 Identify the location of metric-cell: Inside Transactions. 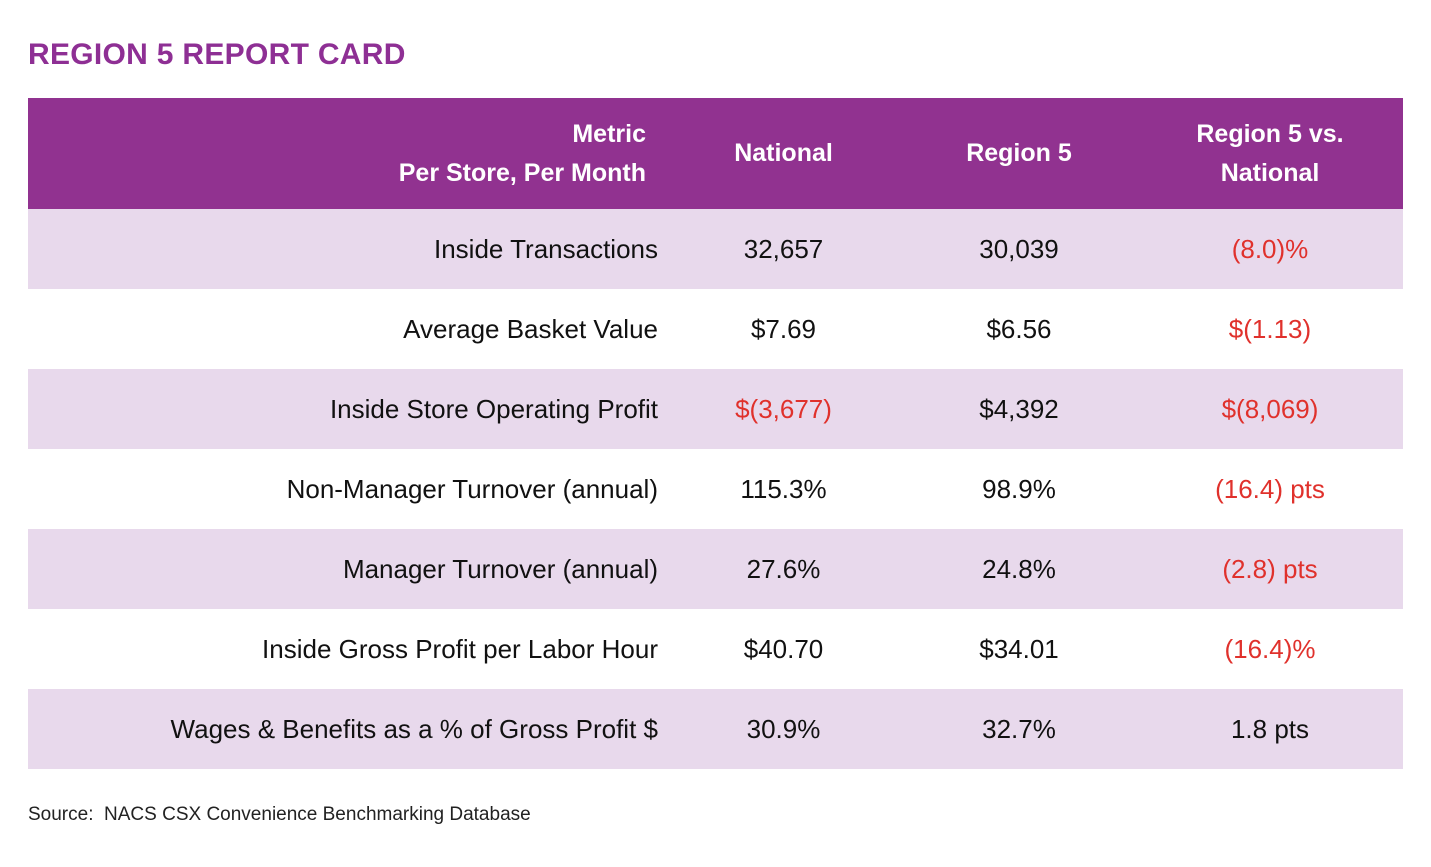
(545, 248).